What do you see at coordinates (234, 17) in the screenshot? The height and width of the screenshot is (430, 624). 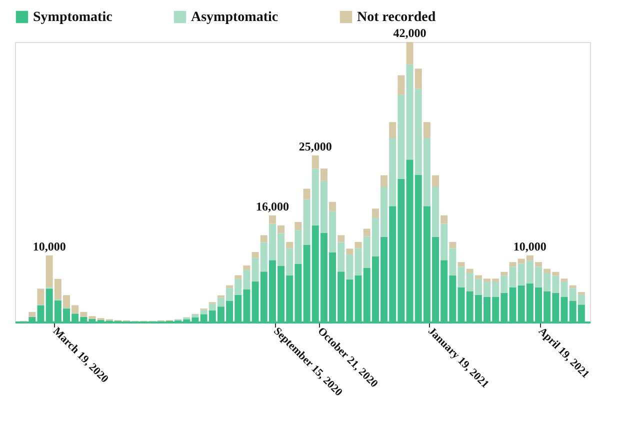 I see `legend-label: Asymptomatic` at bounding box center [234, 17].